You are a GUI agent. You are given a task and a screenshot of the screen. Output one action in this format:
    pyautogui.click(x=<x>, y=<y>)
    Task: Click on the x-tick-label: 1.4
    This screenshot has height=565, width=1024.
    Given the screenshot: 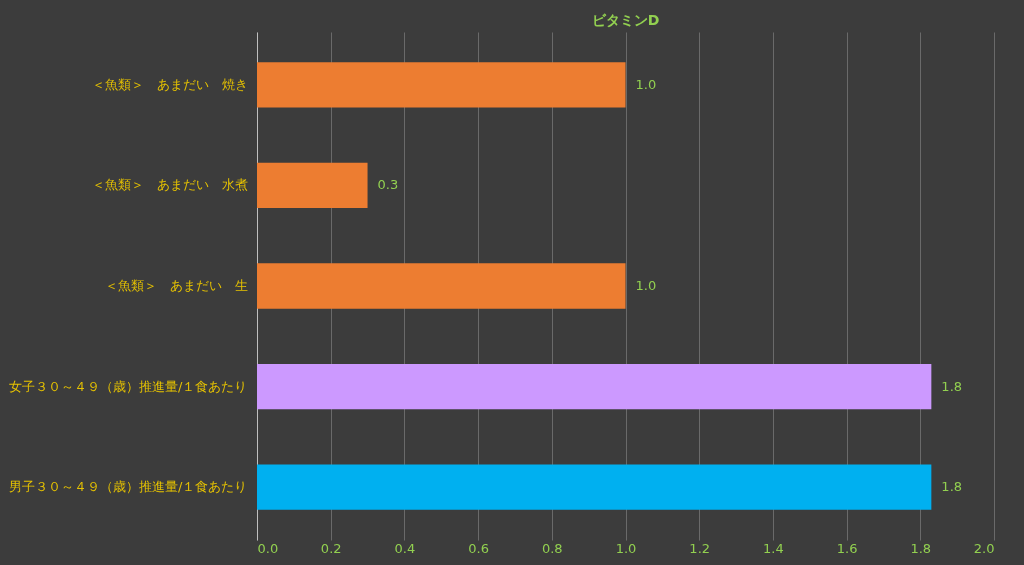 What is the action you would take?
    pyautogui.click(x=773, y=548)
    